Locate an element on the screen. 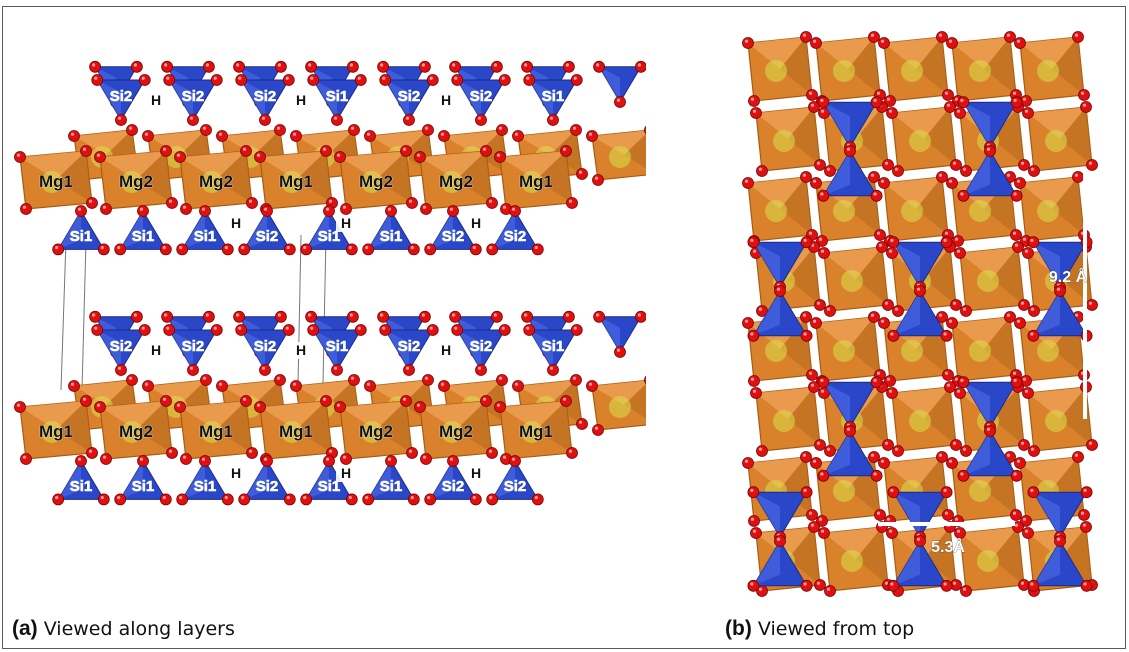  unit-cell-edge is located at coordinates (84, 315).